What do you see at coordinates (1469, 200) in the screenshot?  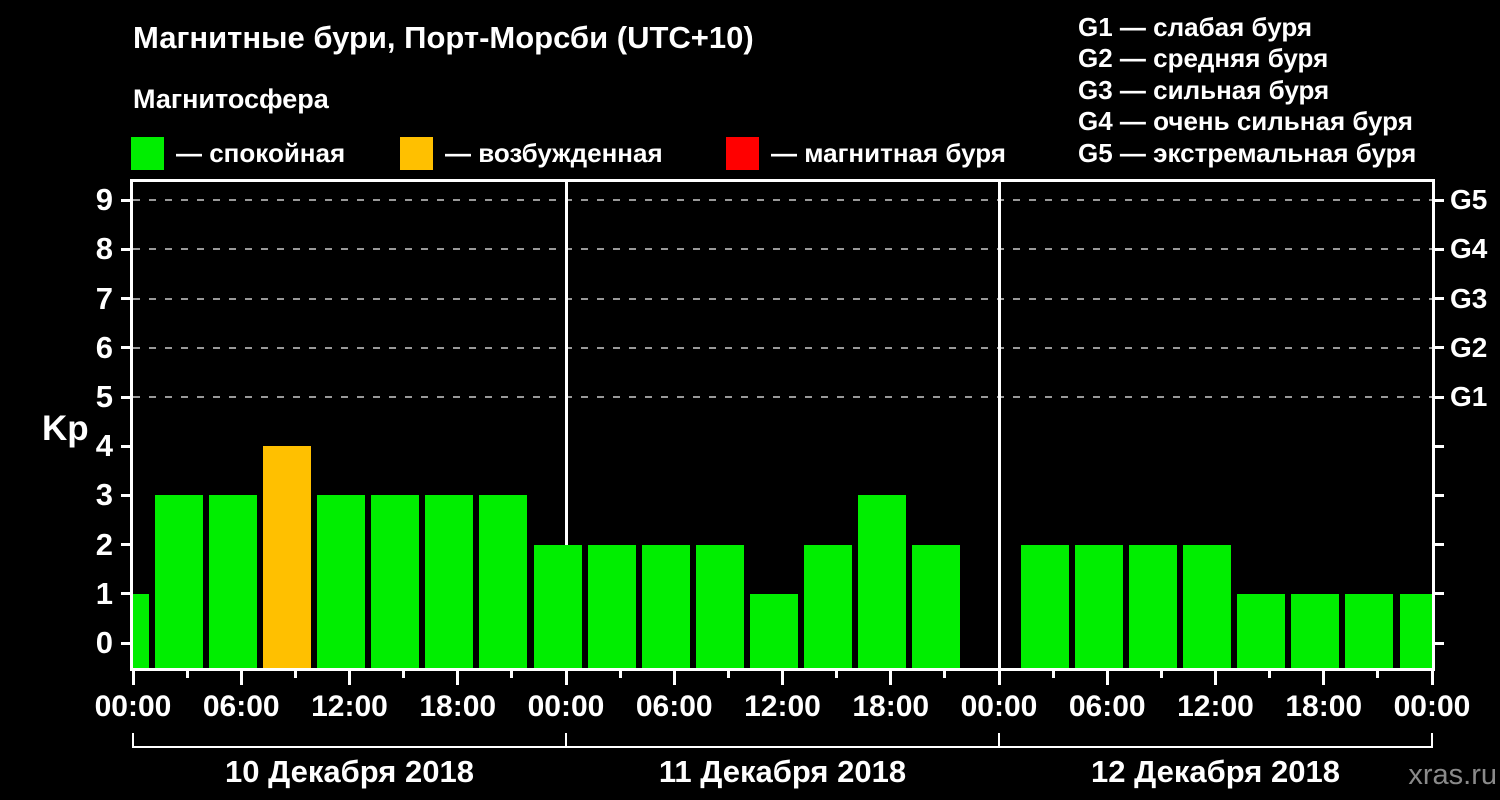 I see `g-scale-label: G5` at bounding box center [1469, 200].